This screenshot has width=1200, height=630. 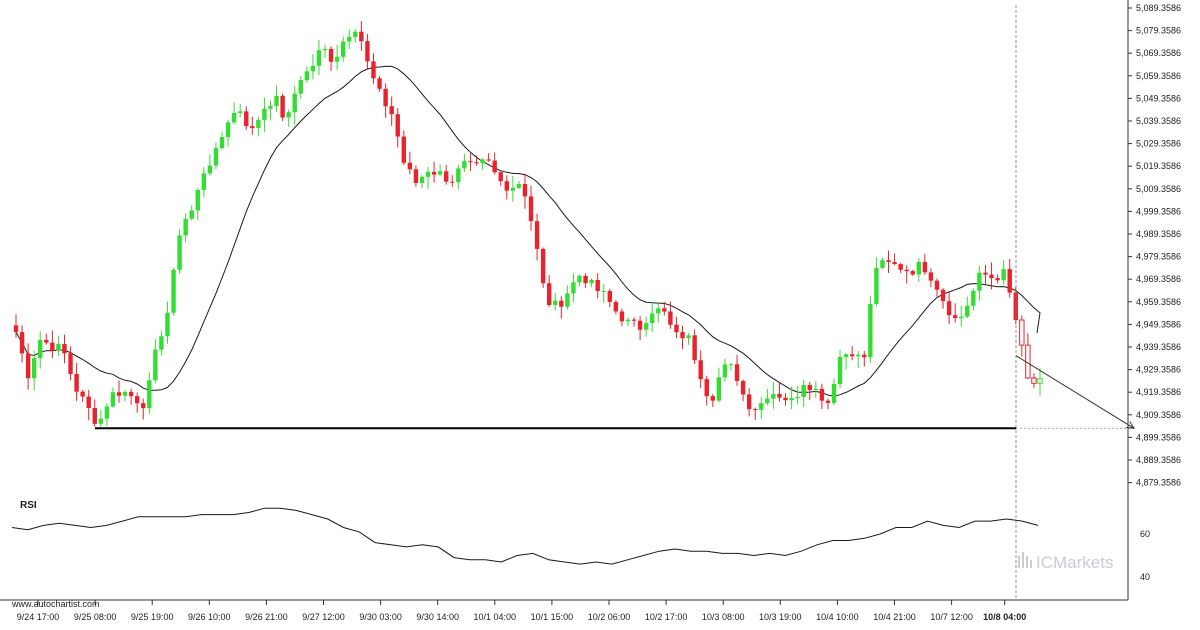 I want to click on time-tick-label: 10/7 12:00, so click(x=951, y=617).